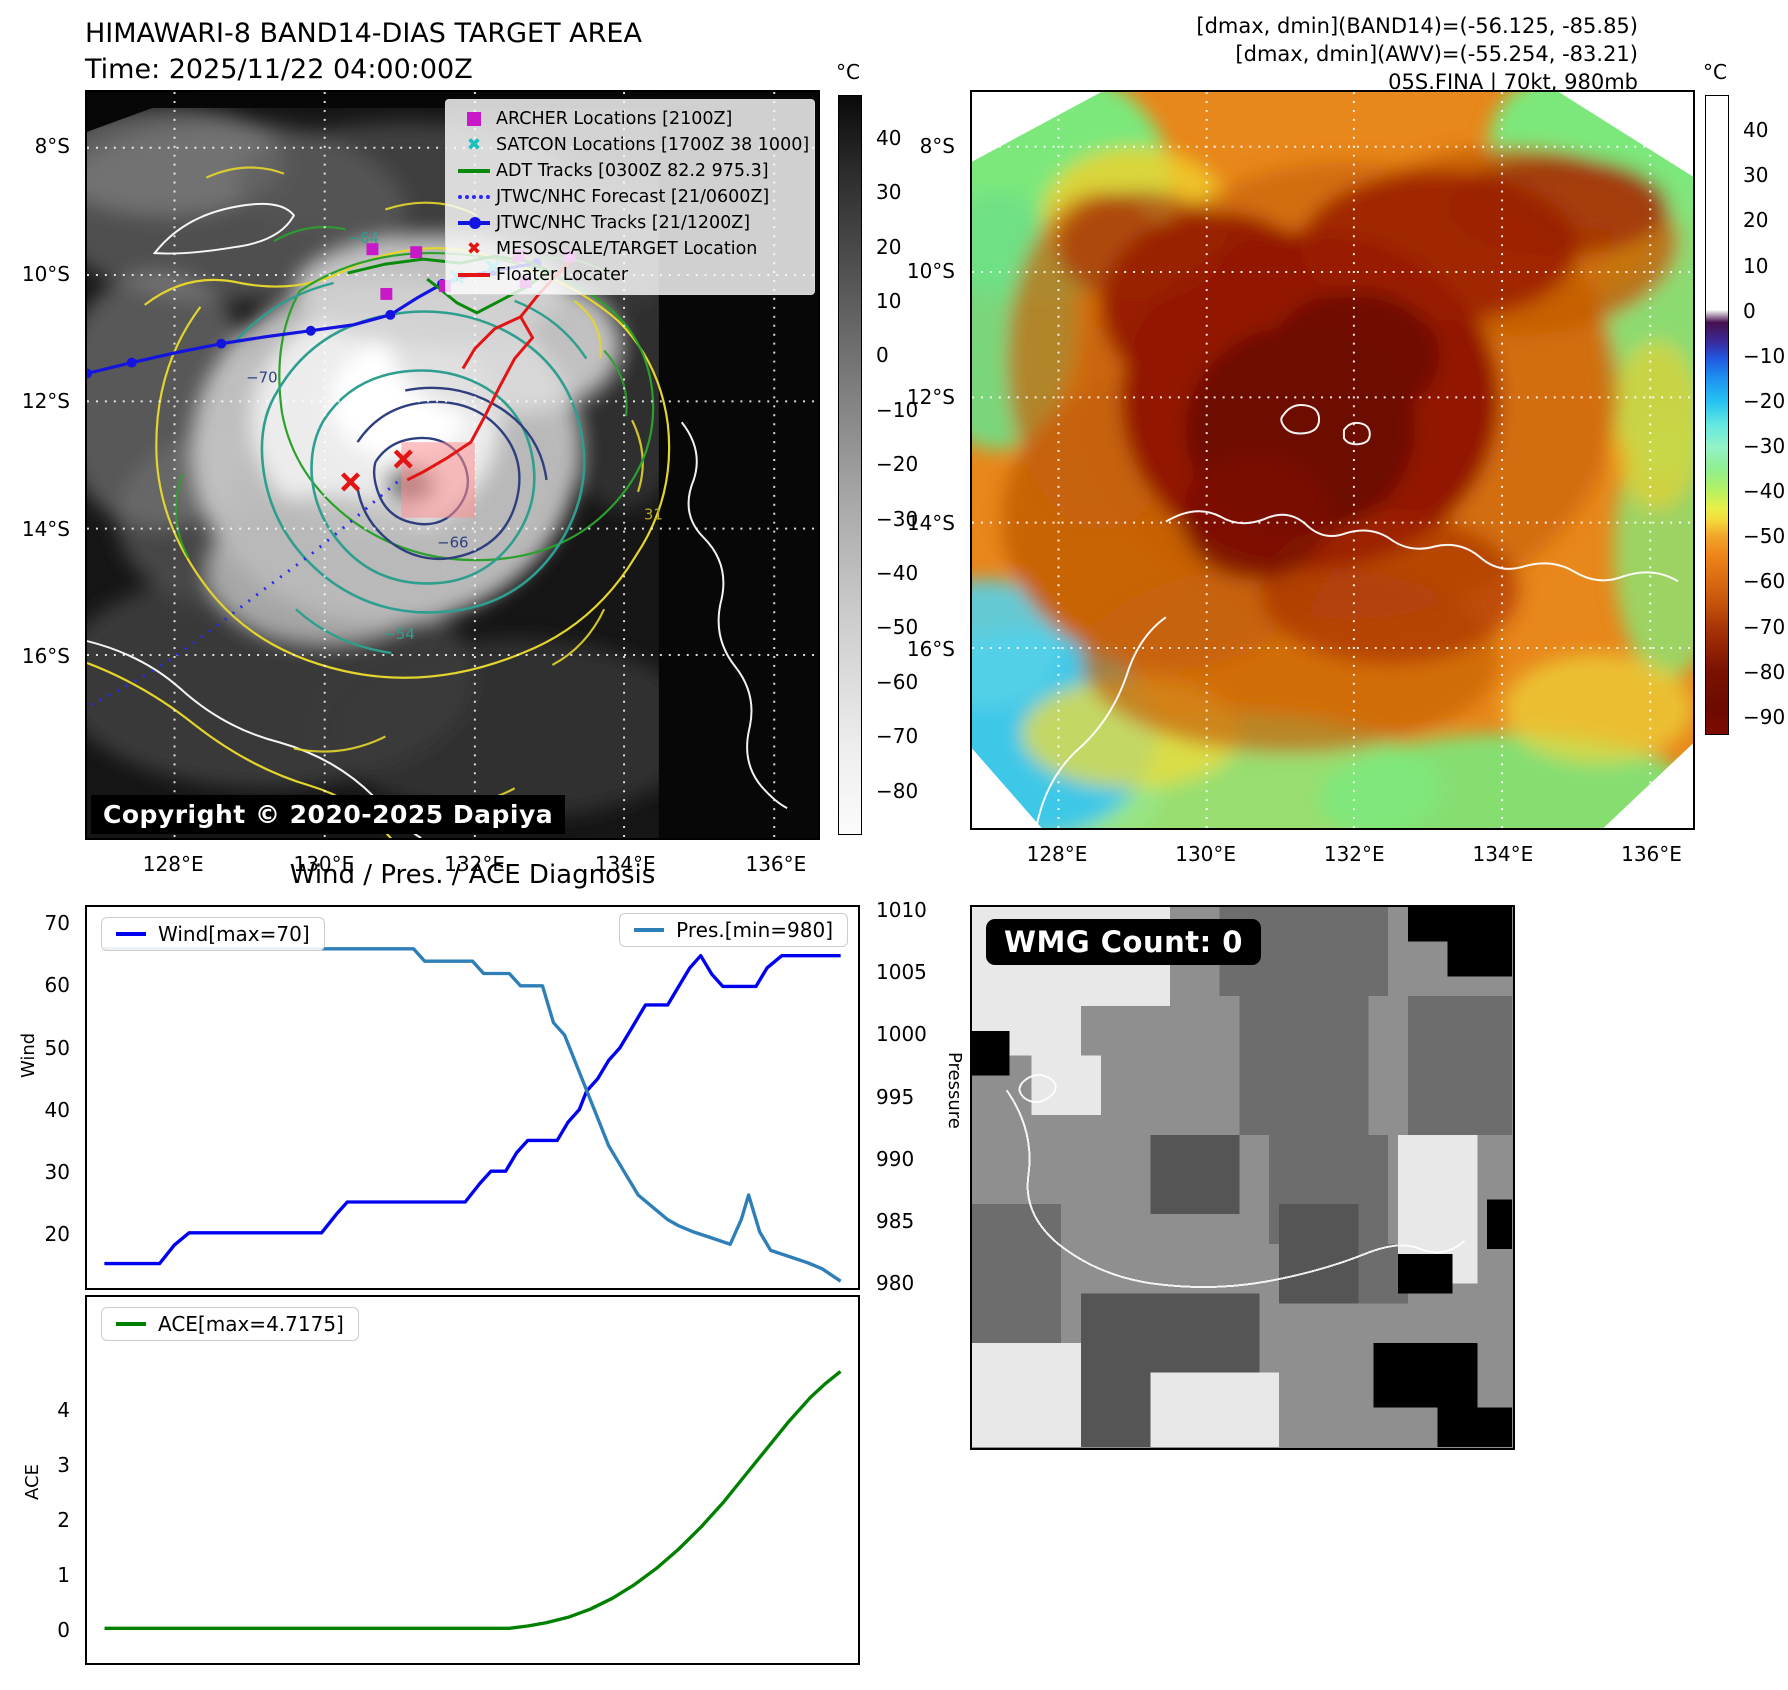 Image resolution: width=1788 pixels, height=1690 pixels. What do you see at coordinates (895, 1220) in the screenshot?
I see `pressure-tick: 985` at bounding box center [895, 1220].